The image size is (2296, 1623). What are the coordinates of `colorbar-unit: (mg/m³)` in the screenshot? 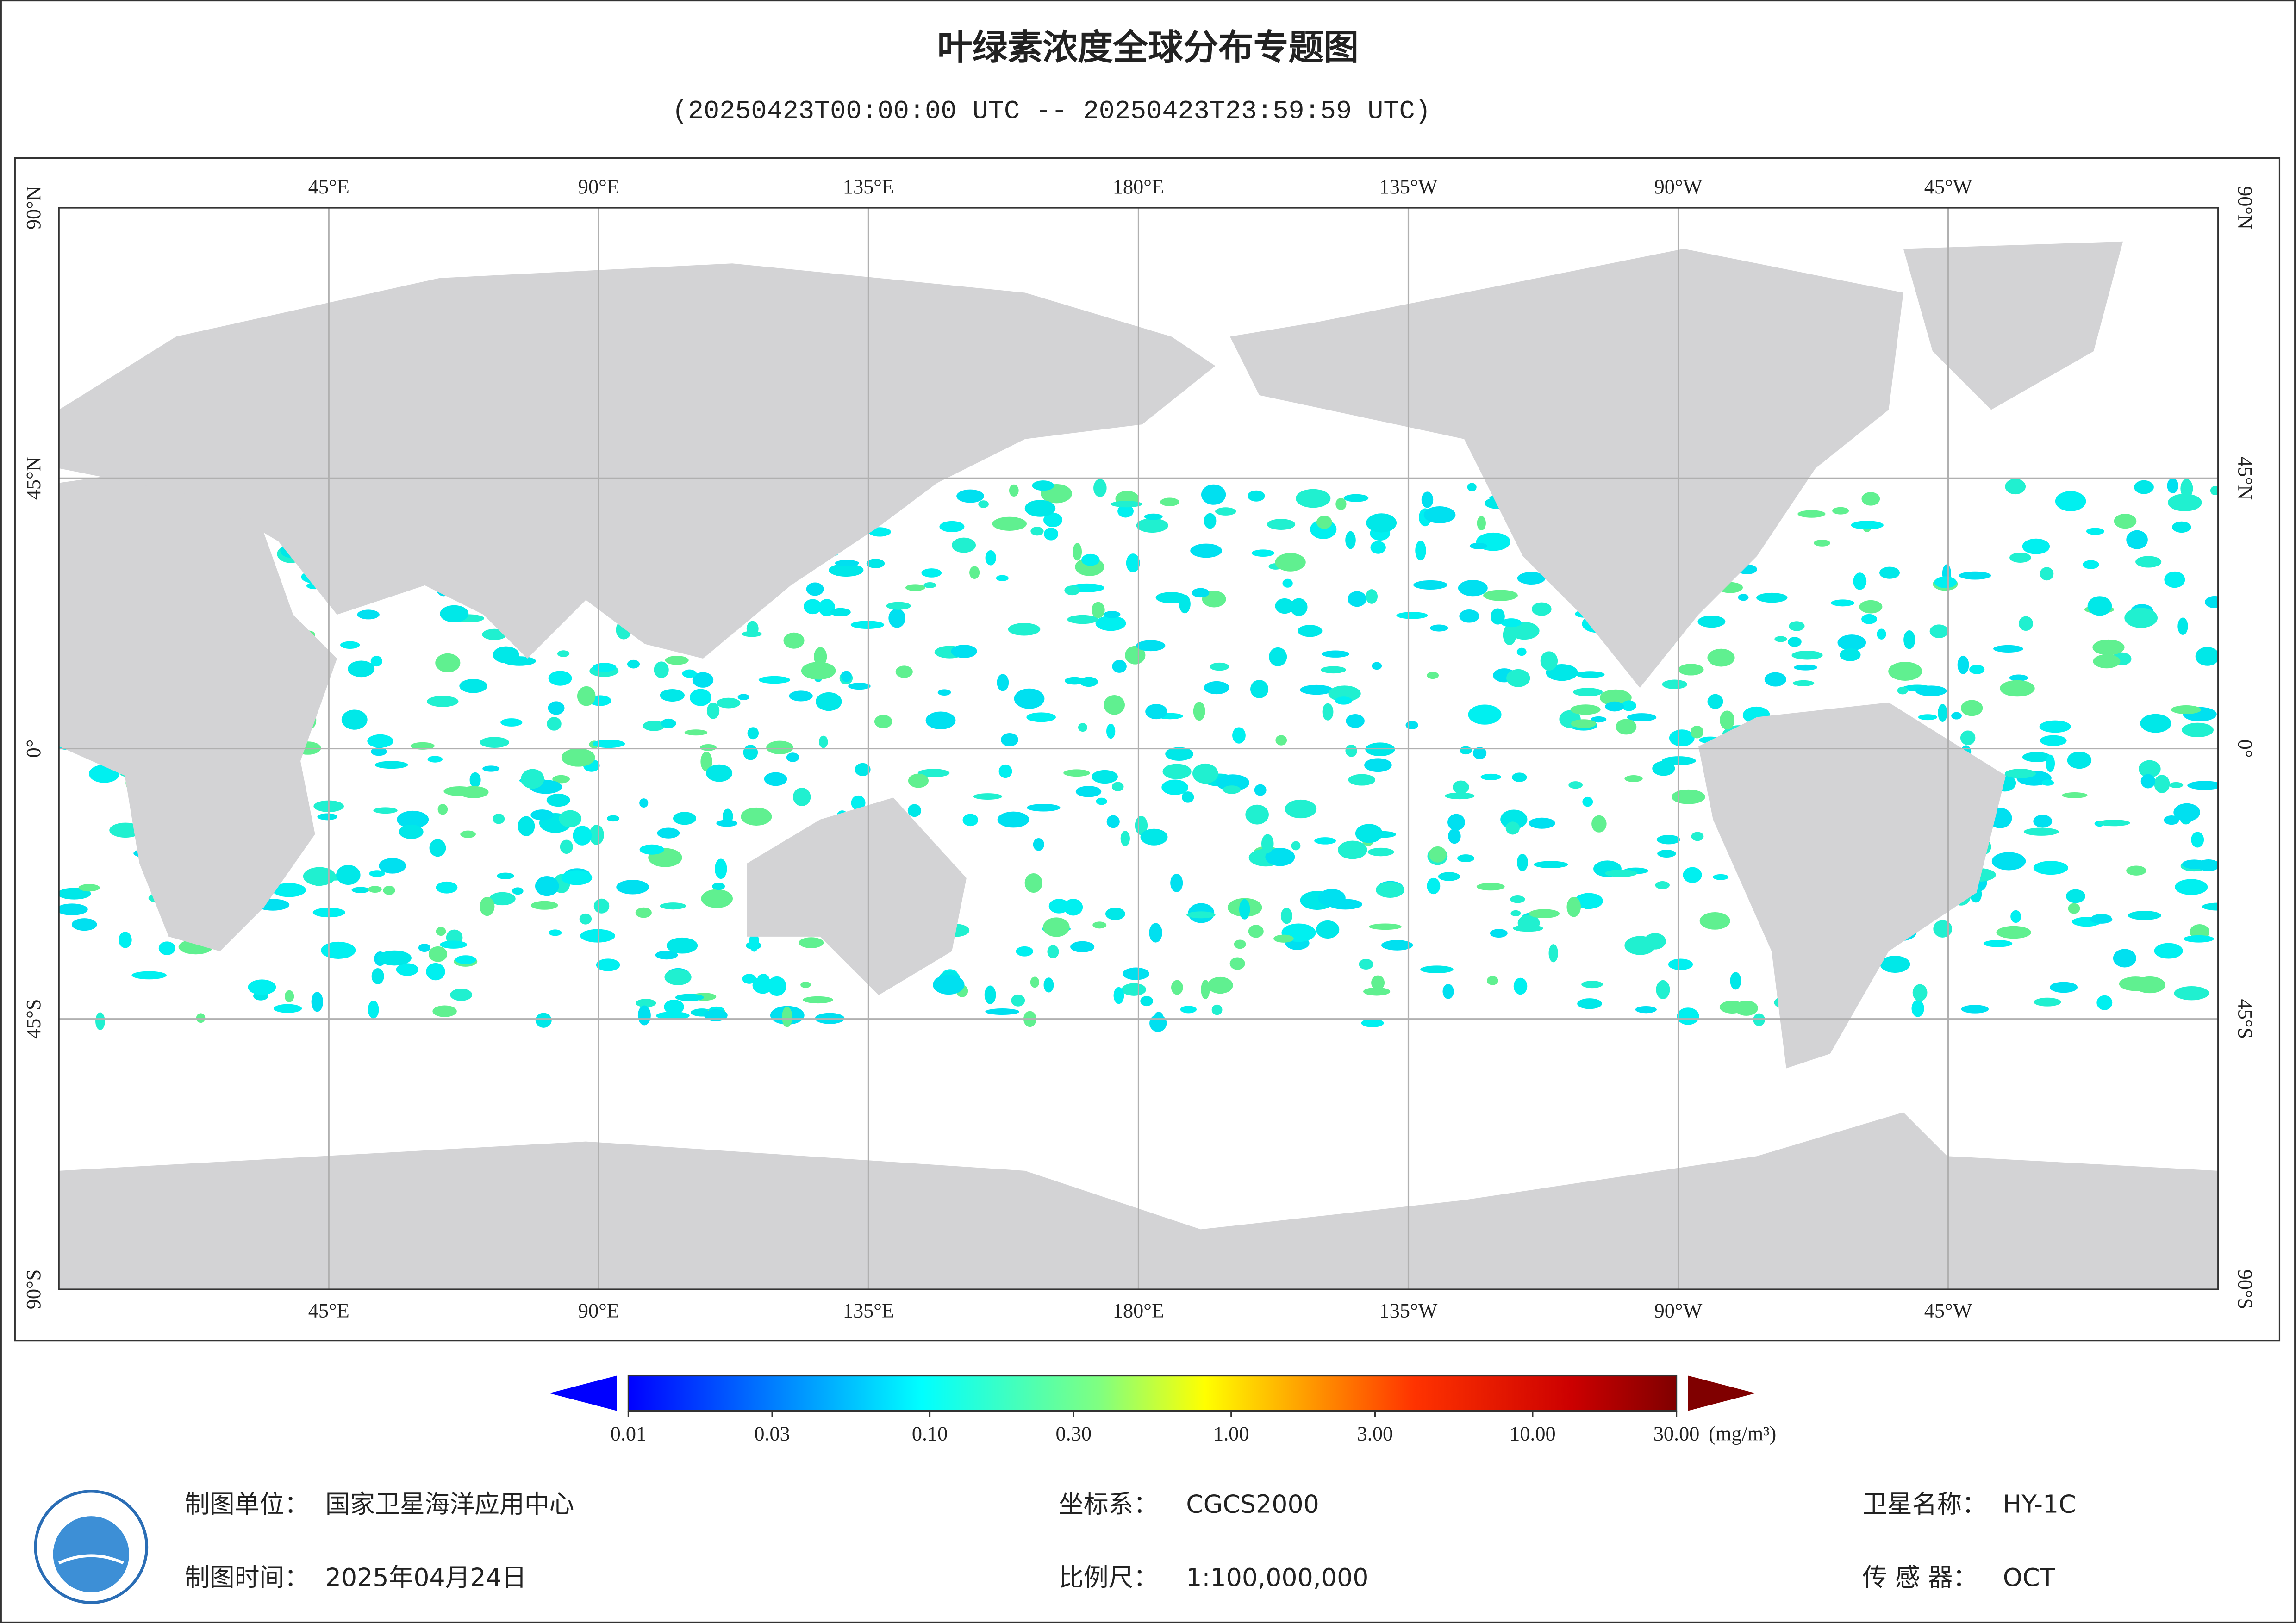 It's located at (1742, 1433).